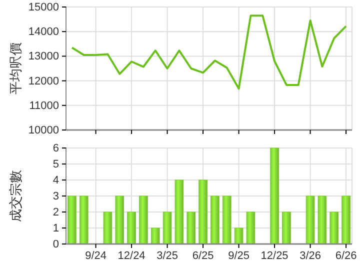 This screenshot has height=270, width=360. Describe the element at coordinates (43, 8) in the screenshot. I see `y-tick-label: 15000` at that location.